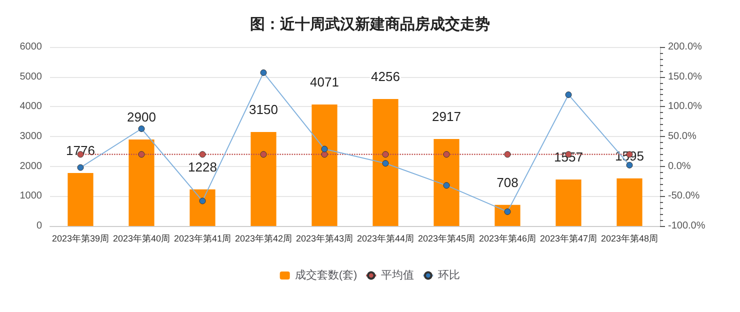 The height and width of the screenshot is (312, 740). Describe the element at coordinates (263, 110) in the screenshot. I see `data-label: 3150` at that location.